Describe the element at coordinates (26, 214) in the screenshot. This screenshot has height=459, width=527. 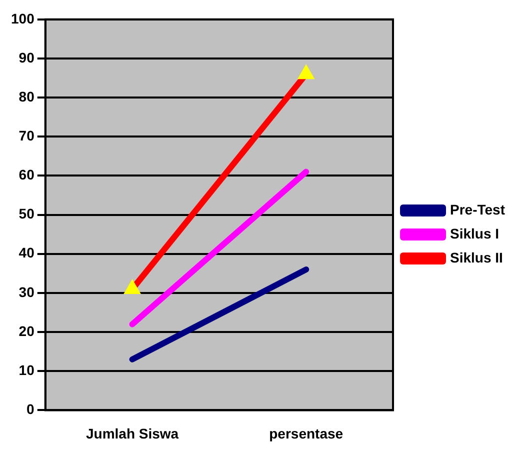
I see `y-tick-label: 50` at that location.